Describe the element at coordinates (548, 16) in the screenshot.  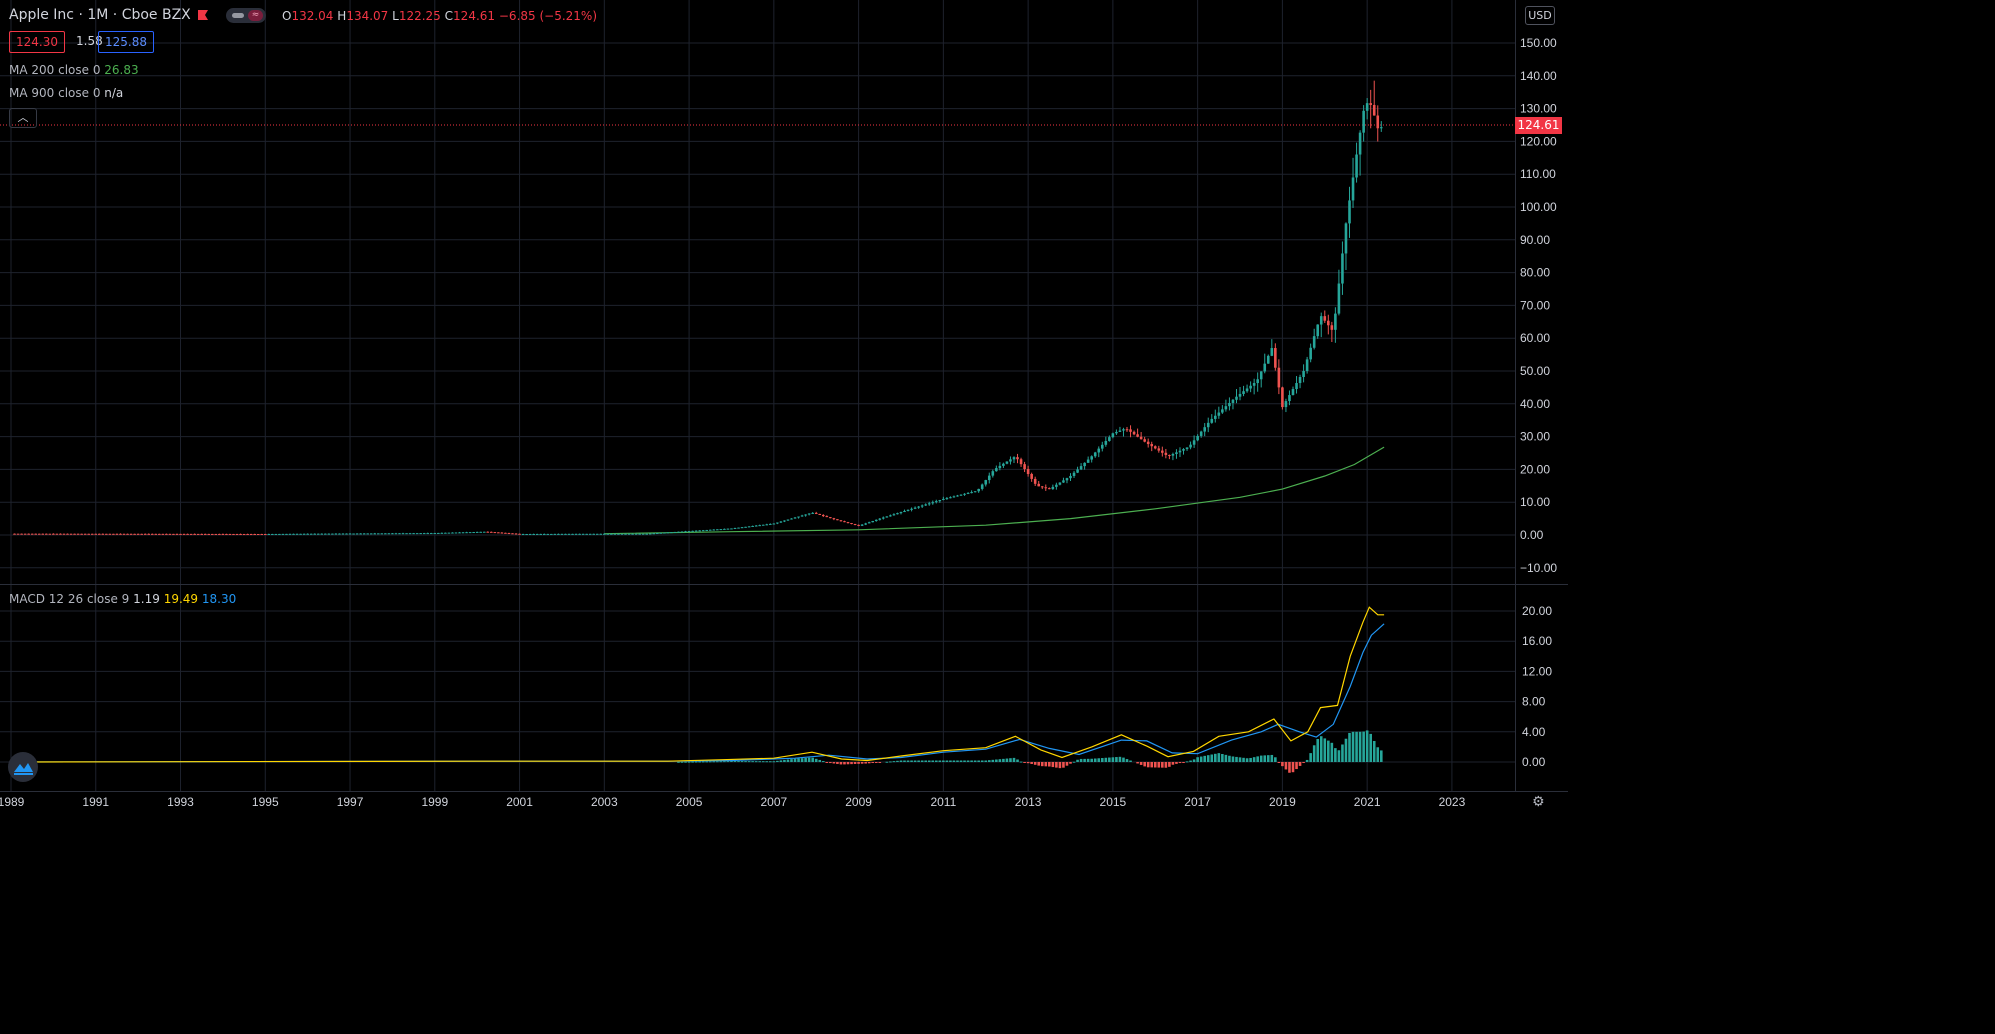
I see `change-value: −6.85 (−5.21%)` at that location.